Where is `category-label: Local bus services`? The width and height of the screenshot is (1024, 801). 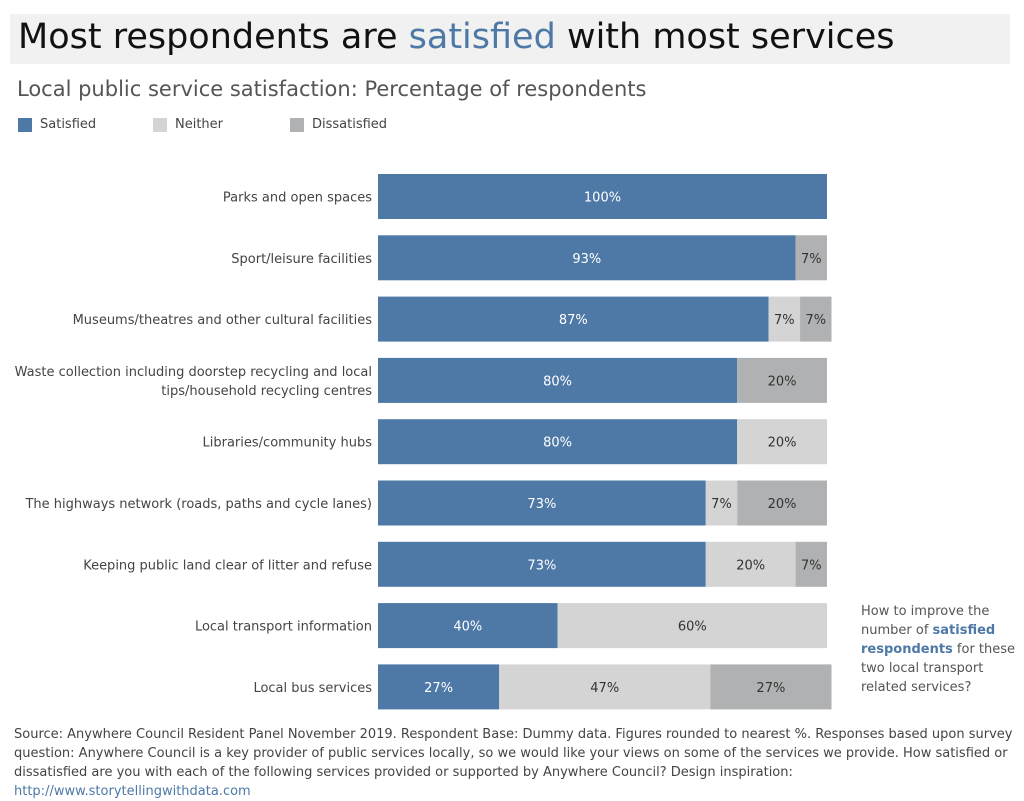
category-label: Local bus services is located at coordinates (312, 688).